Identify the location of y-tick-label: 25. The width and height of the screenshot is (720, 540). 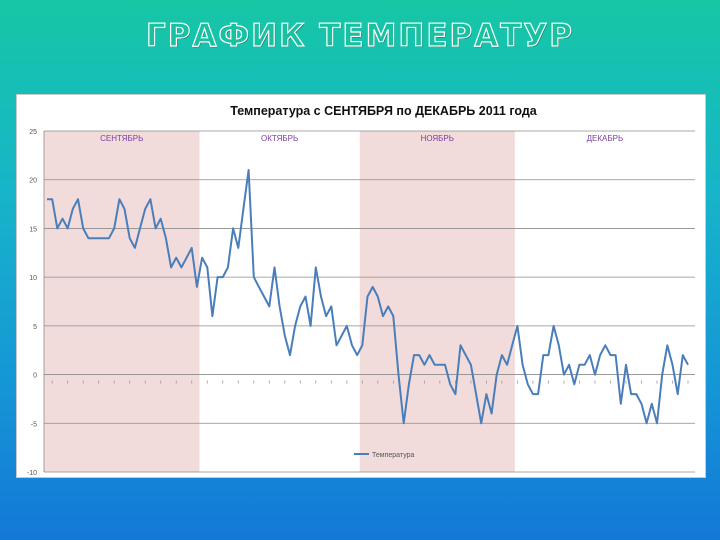
(33, 132).